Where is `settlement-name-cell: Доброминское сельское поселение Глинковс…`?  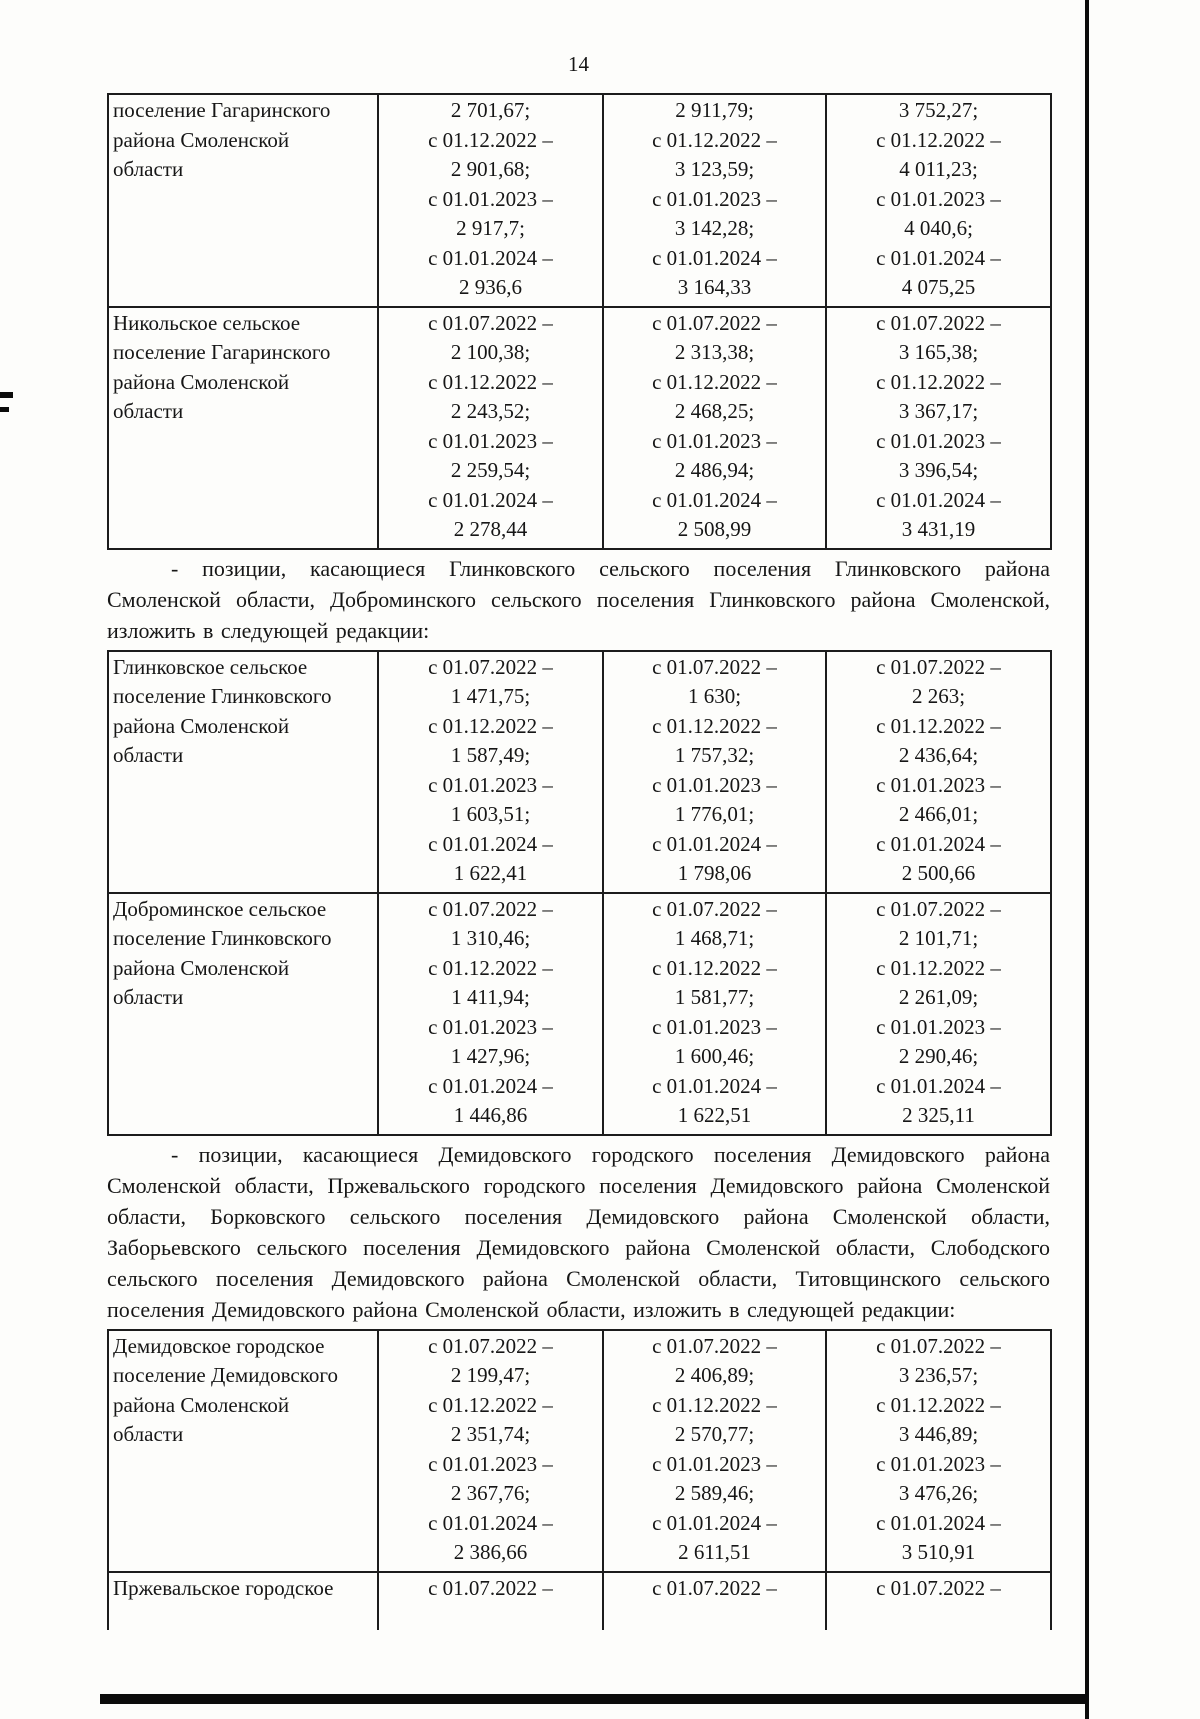
settlement-name-cell: Доброминское сельское поселение Глинковс… is located at coordinates (243, 1013).